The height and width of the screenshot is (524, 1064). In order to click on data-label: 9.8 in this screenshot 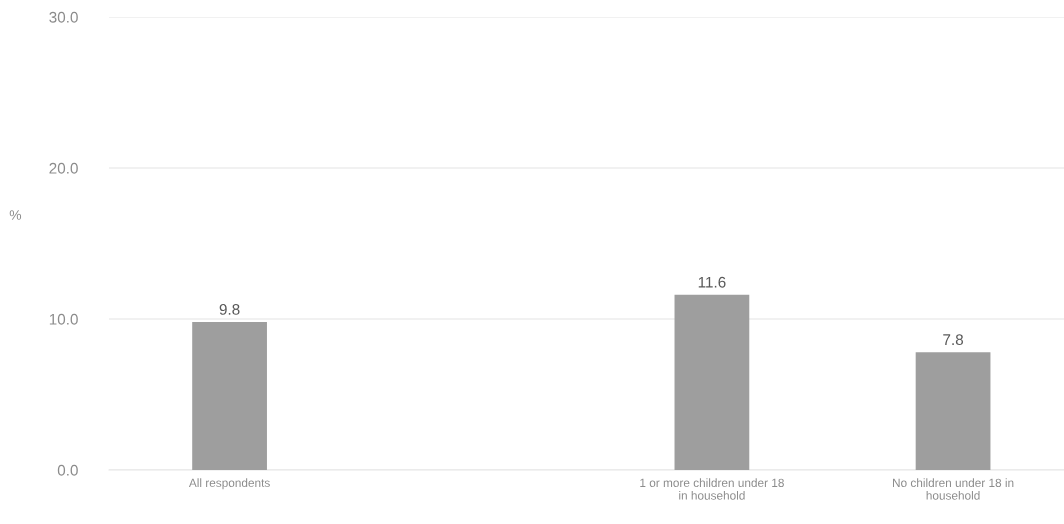, I will do `click(229, 309)`.